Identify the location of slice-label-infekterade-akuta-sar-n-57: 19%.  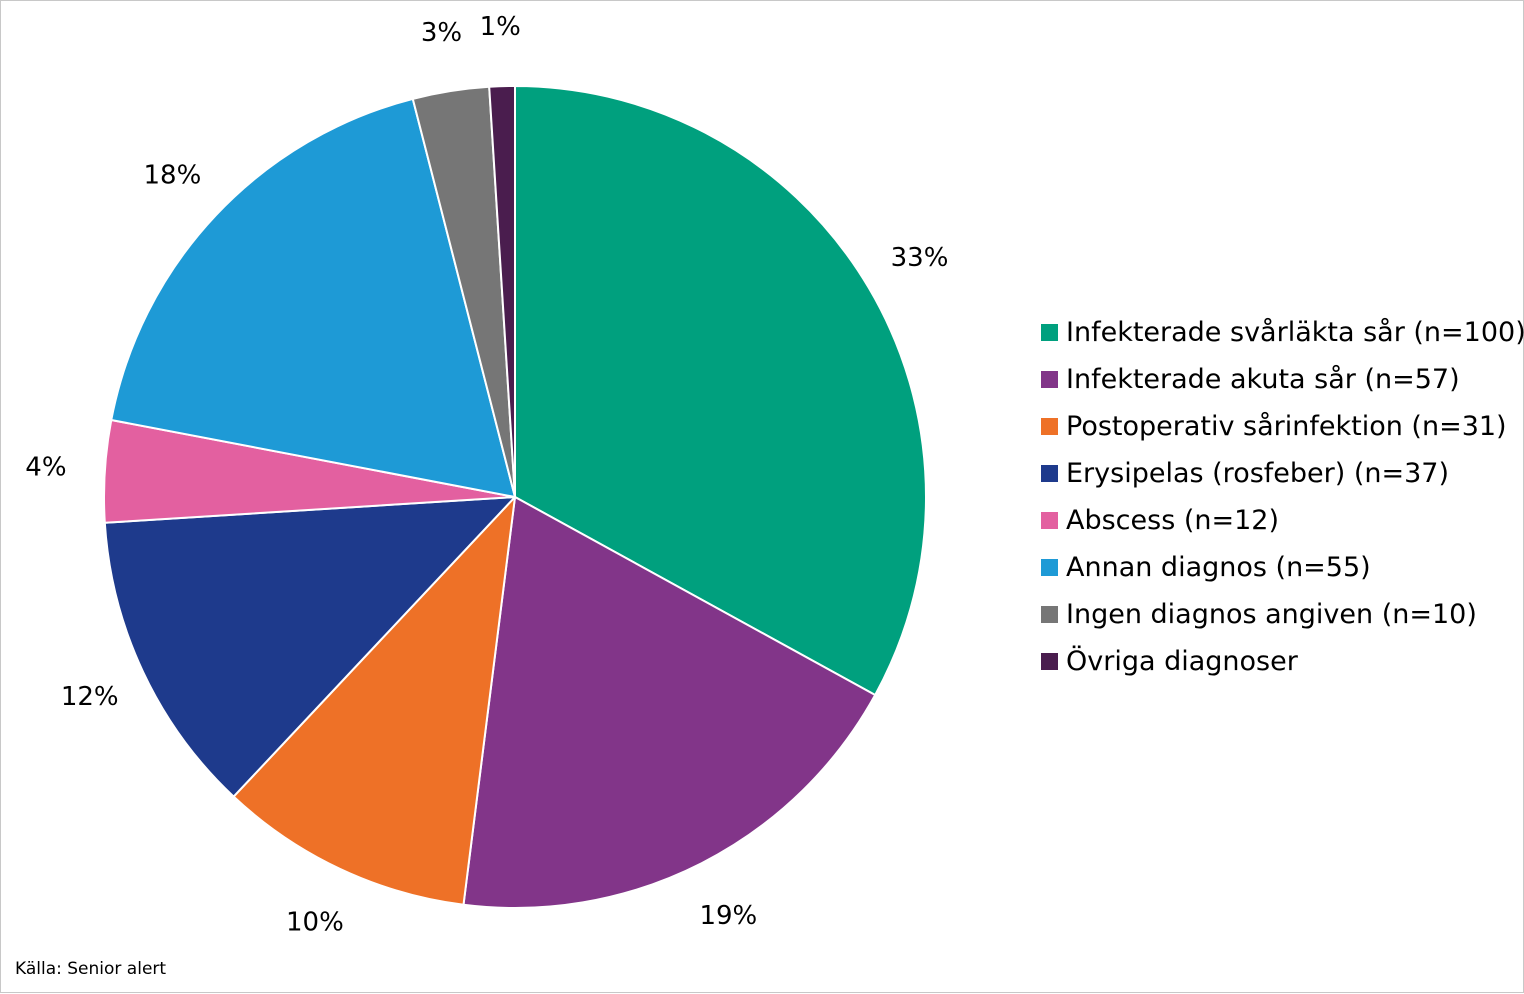
(728, 916).